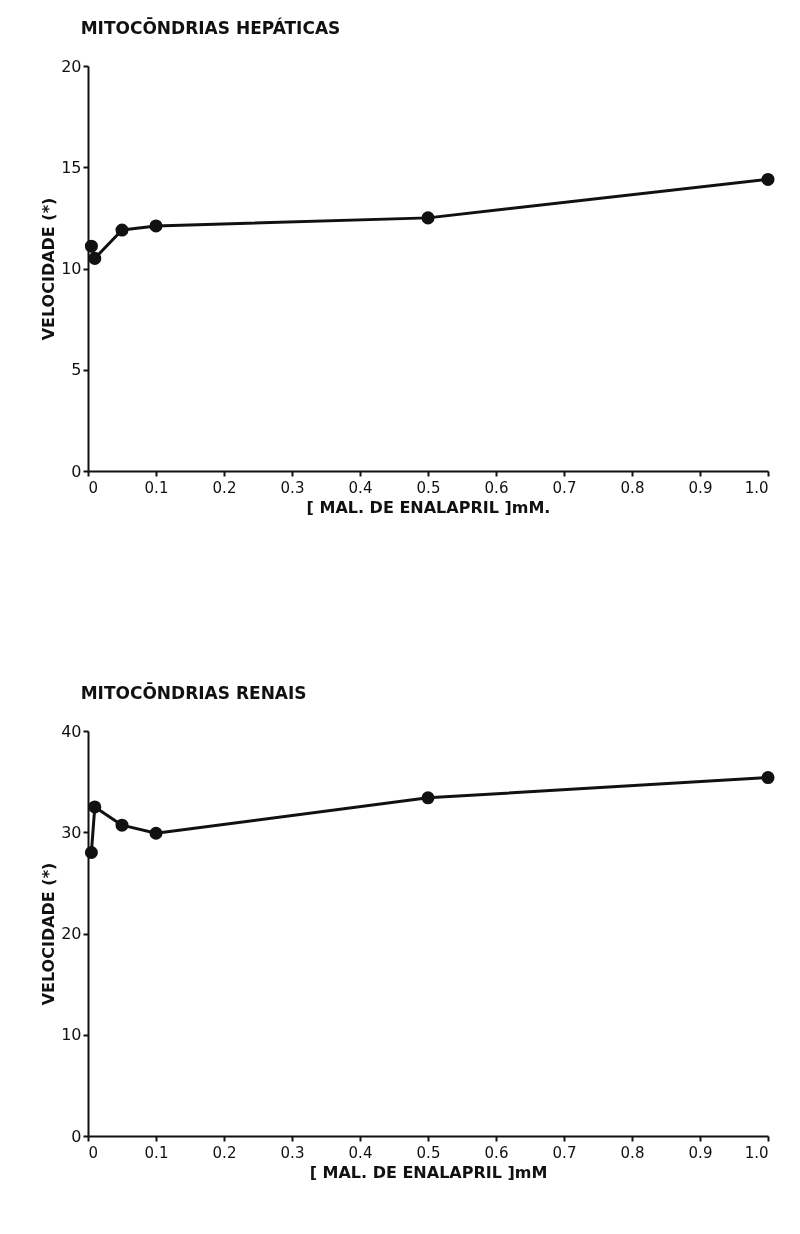 The width and height of the screenshot is (800, 1234). Describe the element at coordinates (193, 692) in the screenshot. I see `chart-title: MITOCŌNDRIAS RENAIS` at that location.